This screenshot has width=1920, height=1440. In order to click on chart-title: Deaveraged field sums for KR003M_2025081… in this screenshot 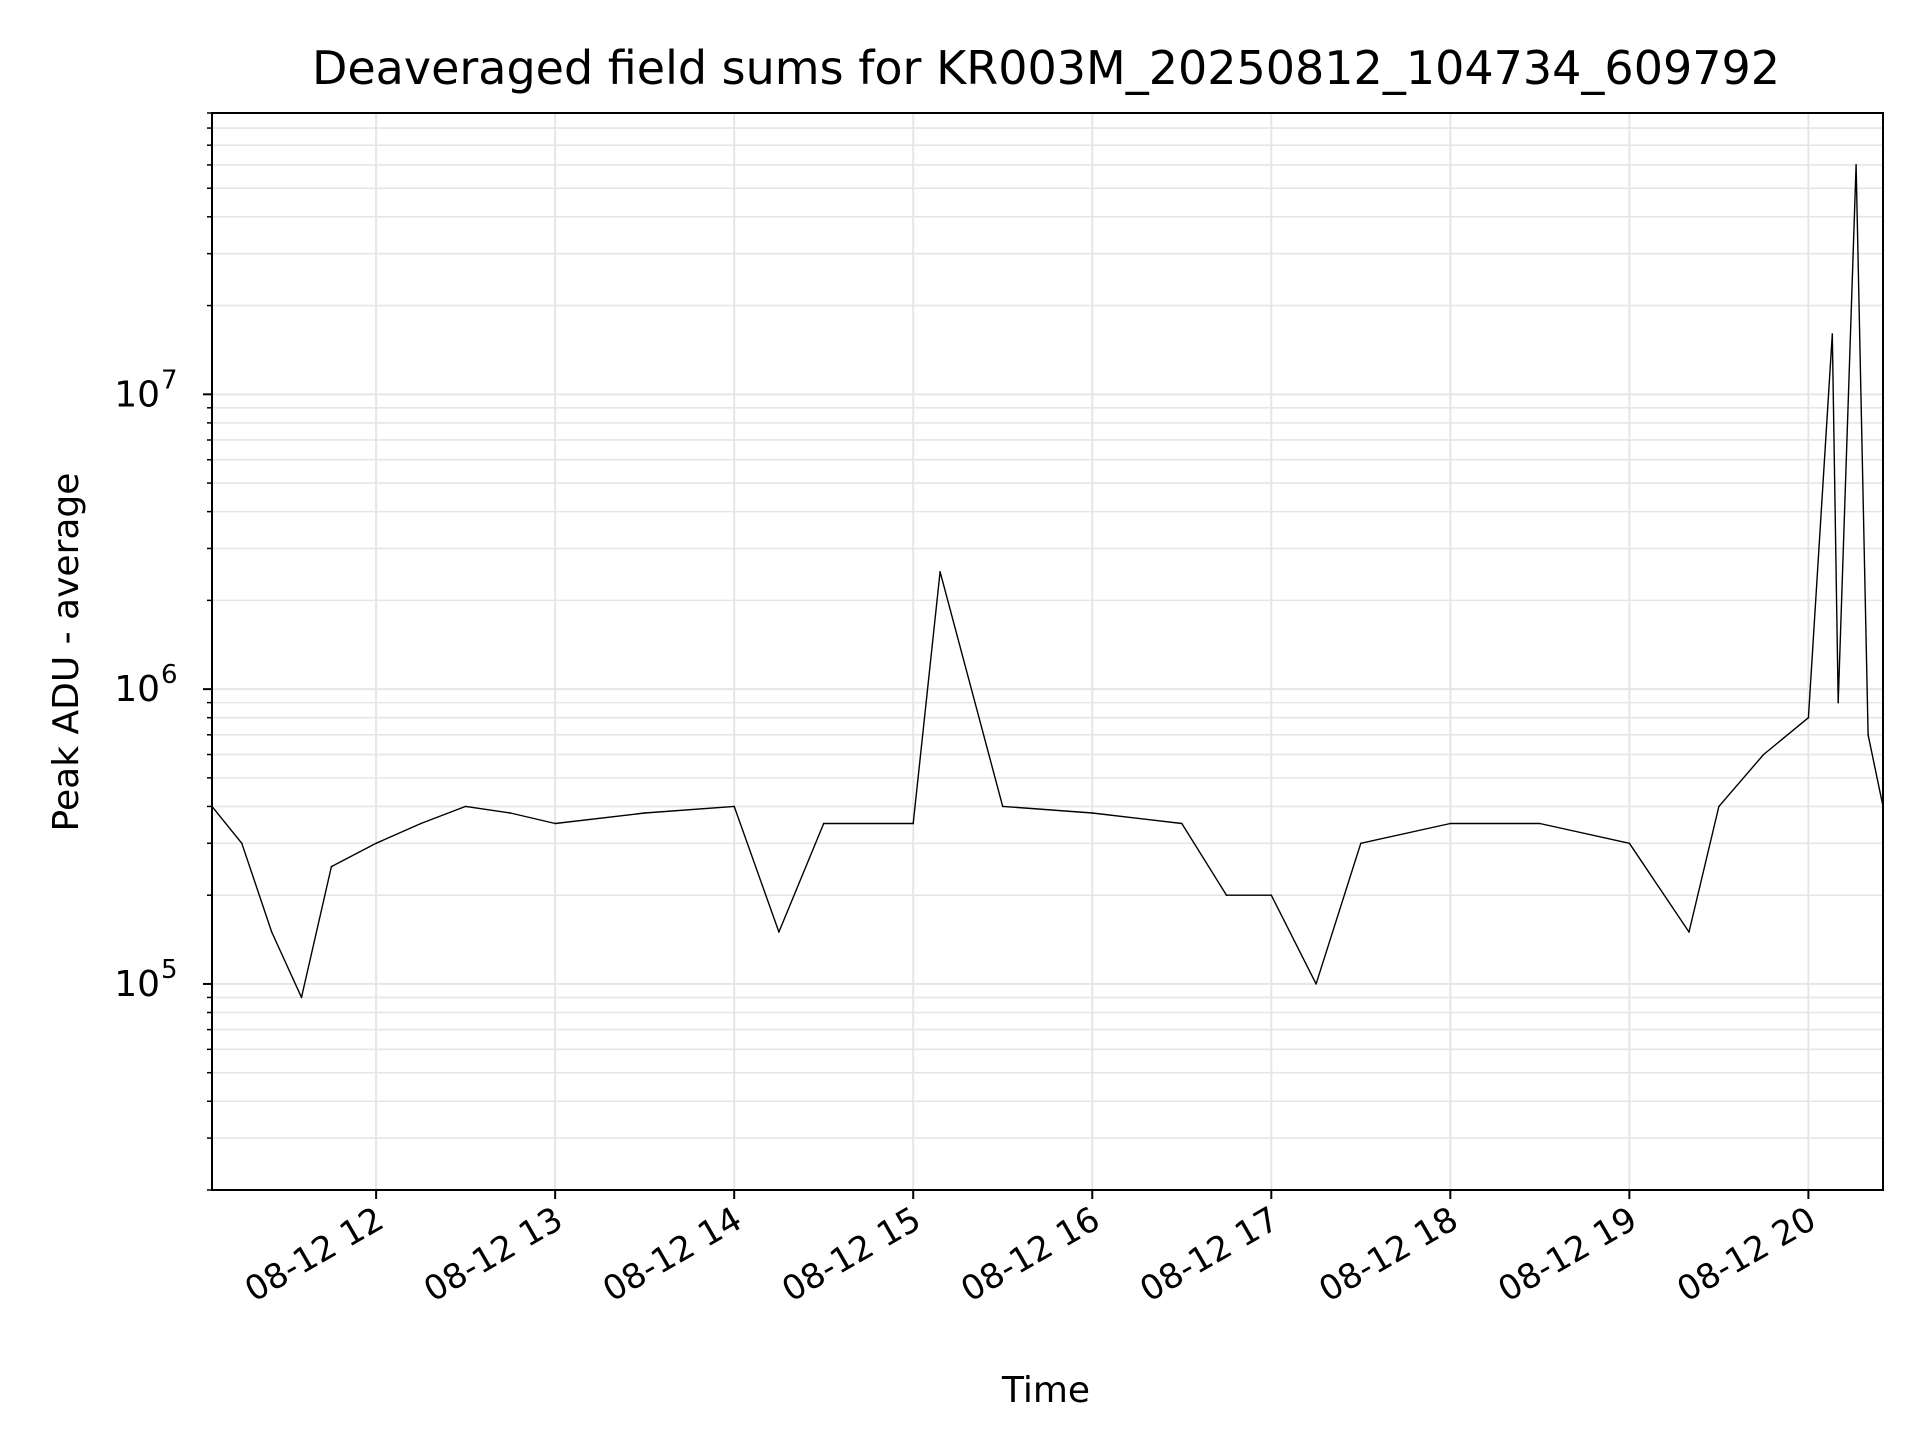, I will do `click(1046, 68)`.